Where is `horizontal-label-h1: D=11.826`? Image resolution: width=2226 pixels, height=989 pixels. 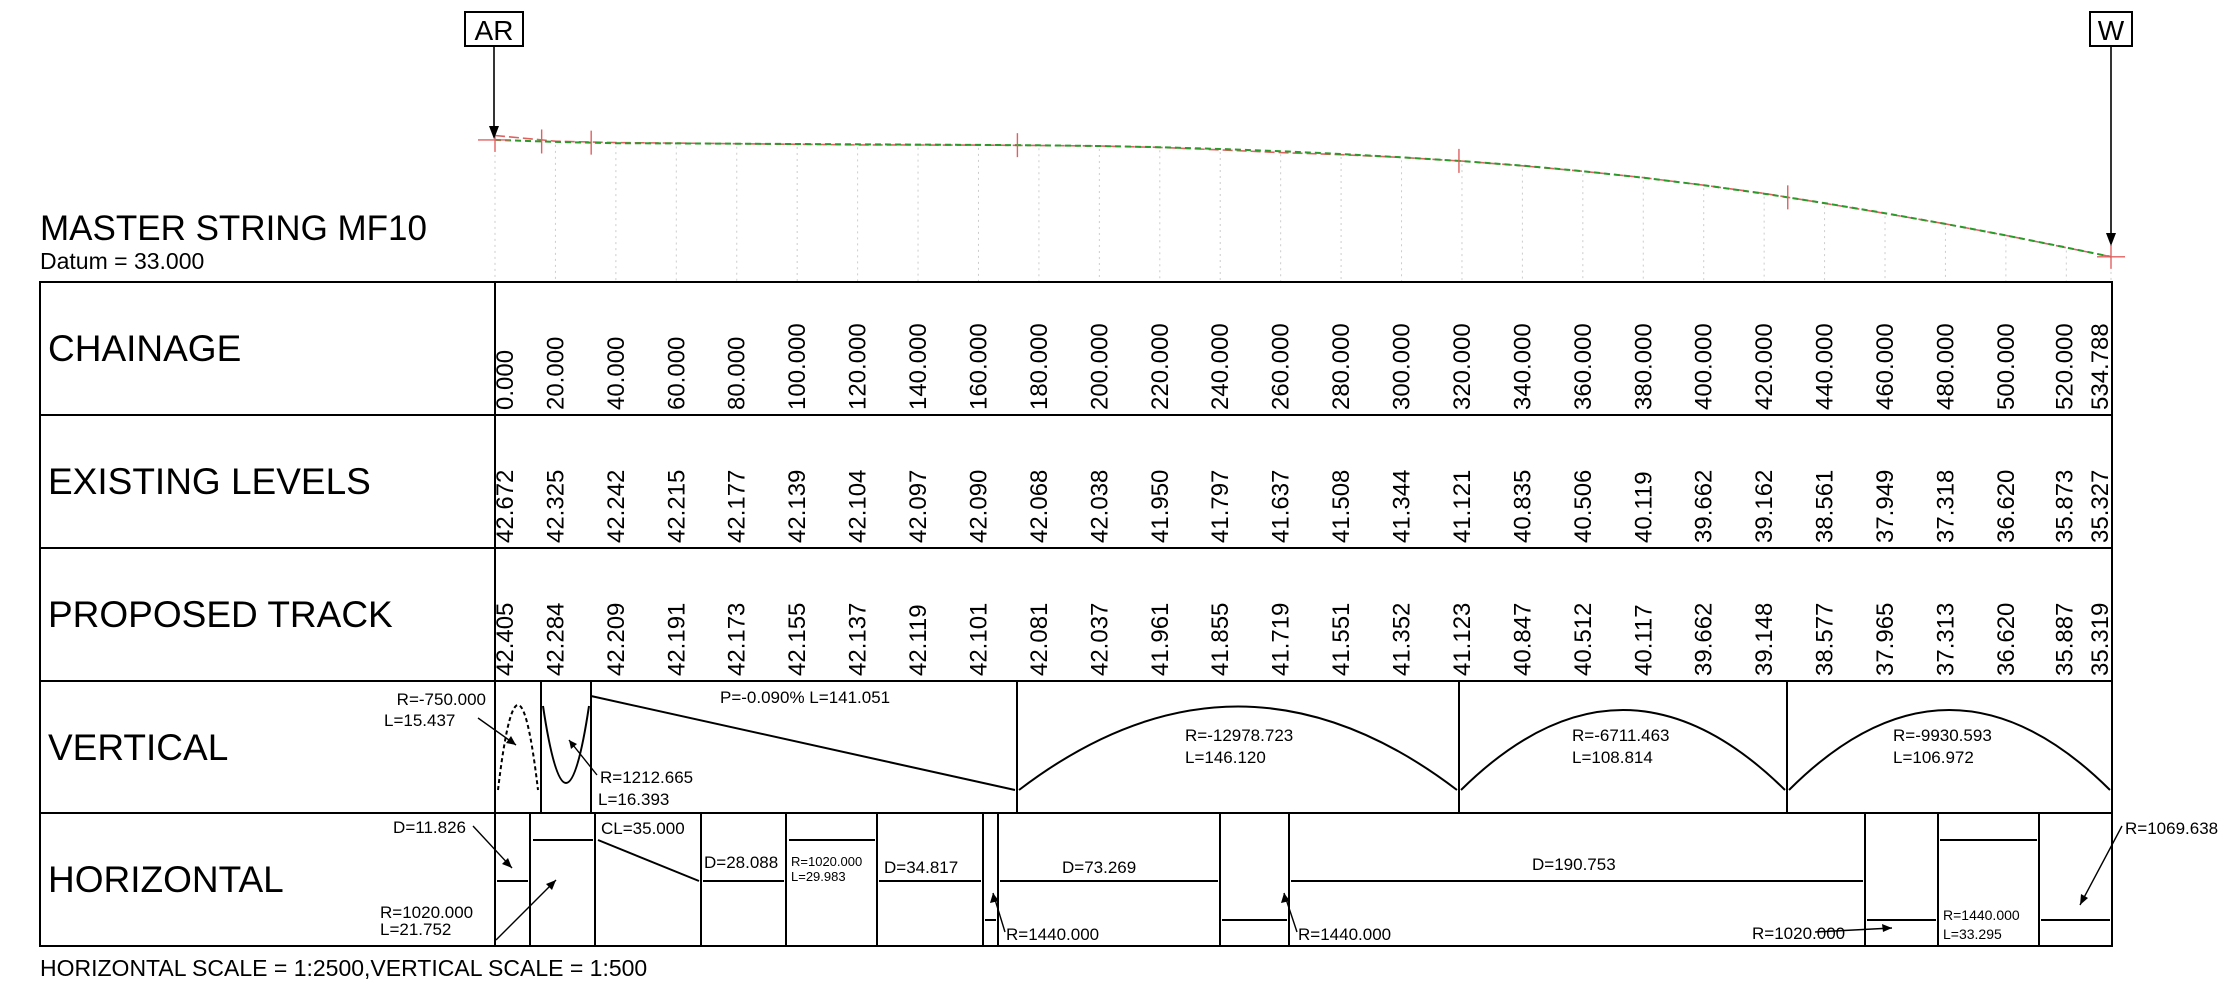
horizontal-label-h1: D=11.826 is located at coordinates (429, 827).